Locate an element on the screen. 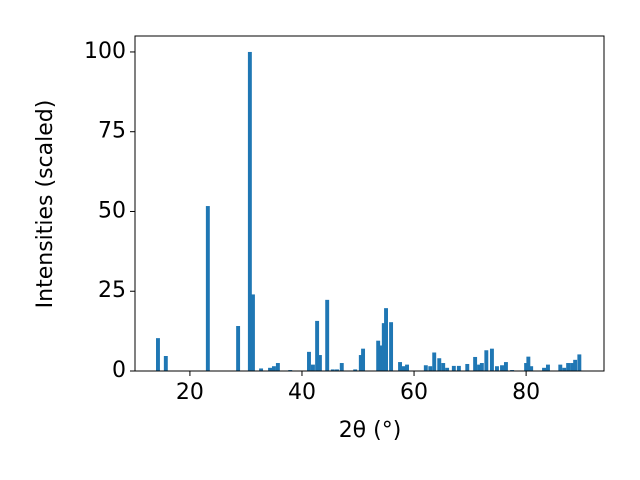 Image resolution: width=640 pixels, height=480 pixels. x-tick-label: 60 is located at coordinates (414, 392).